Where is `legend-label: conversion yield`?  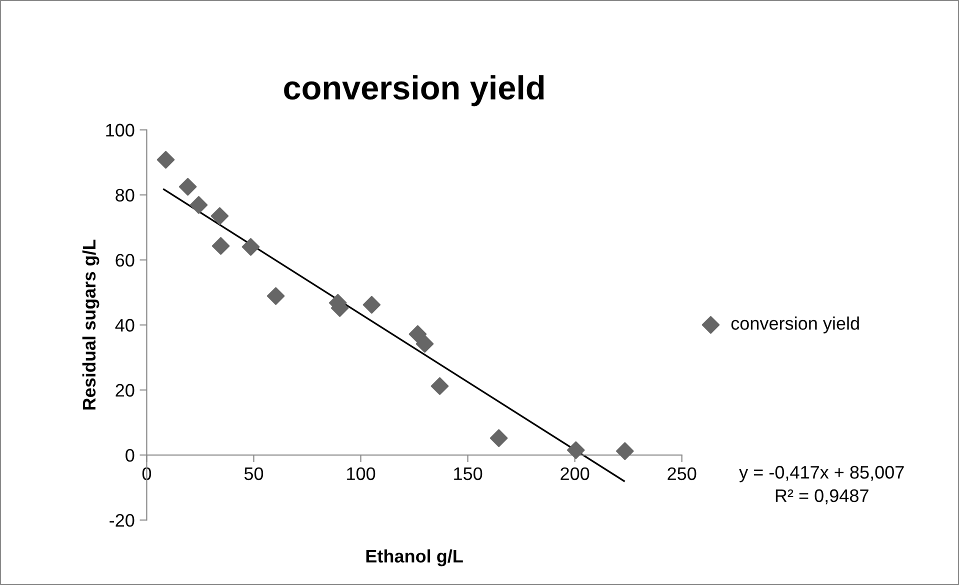
legend-label: conversion yield is located at coordinates (795, 325).